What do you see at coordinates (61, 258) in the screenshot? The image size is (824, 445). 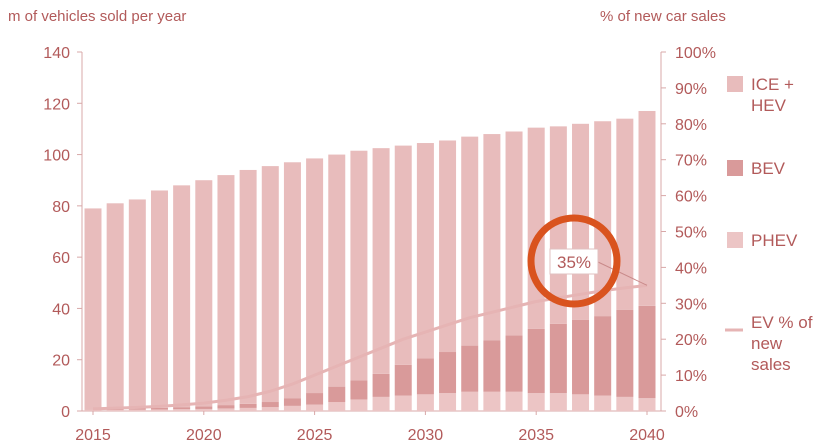 I see `left-axis-tick-label: 60` at bounding box center [61, 258].